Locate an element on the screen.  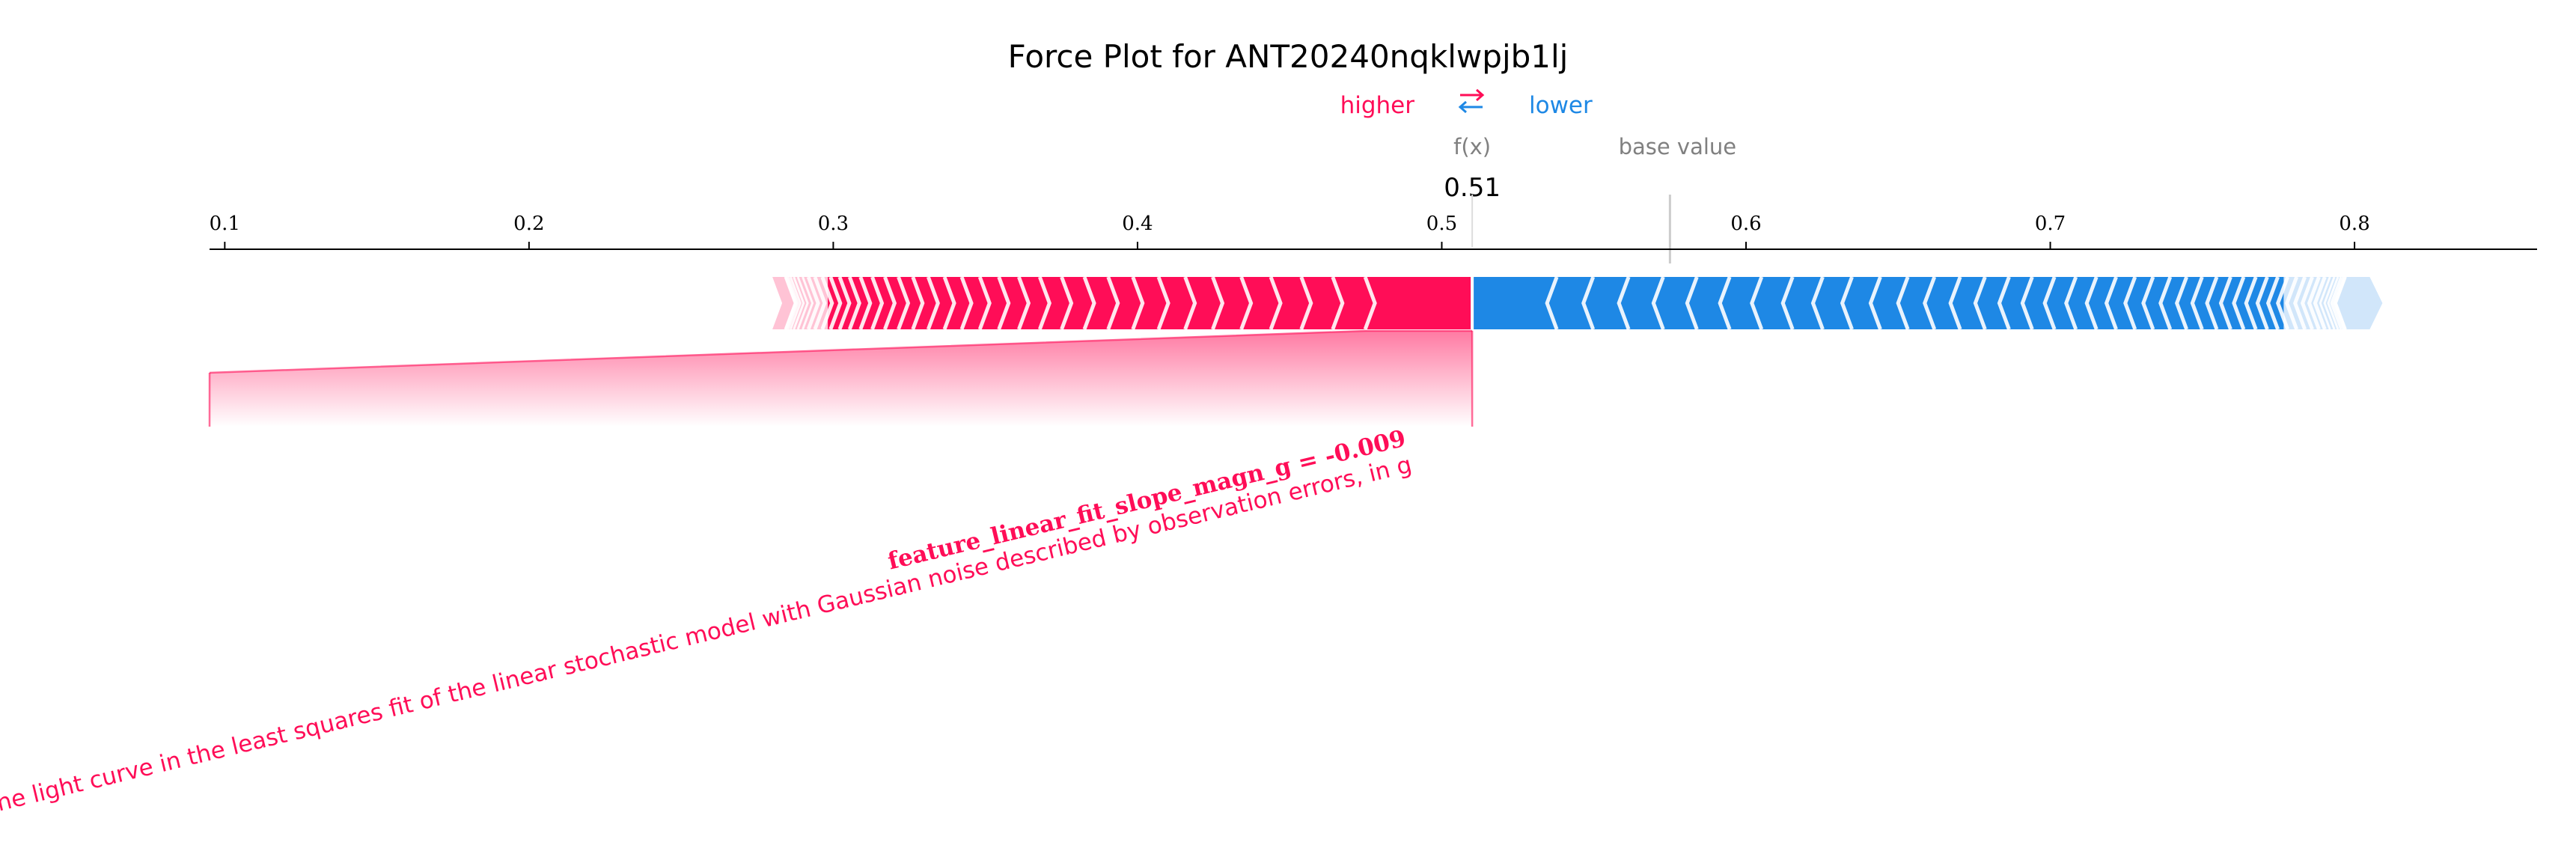
feature-name-label: feature_linear_fit_slope_magn_g = -0.009 is located at coordinates (1146, 500).